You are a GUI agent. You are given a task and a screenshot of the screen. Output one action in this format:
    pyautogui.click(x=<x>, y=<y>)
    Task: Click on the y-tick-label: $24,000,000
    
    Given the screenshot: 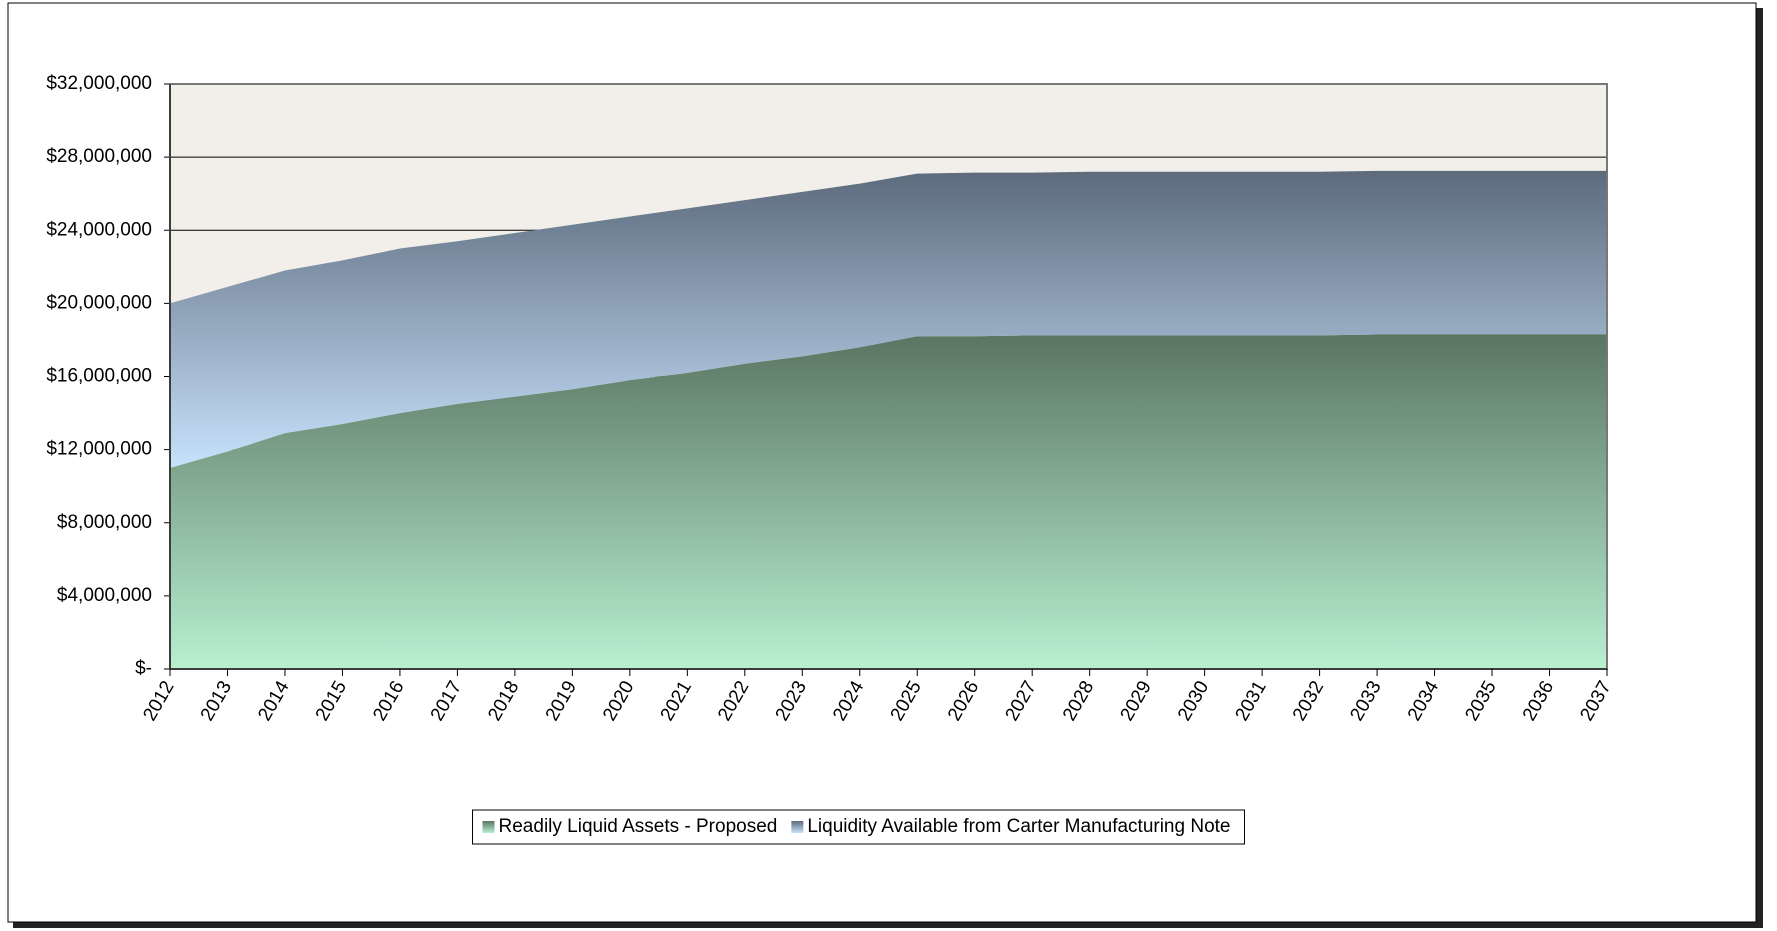 What is the action you would take?
    pyautogui.click(x=99, y=229)
    